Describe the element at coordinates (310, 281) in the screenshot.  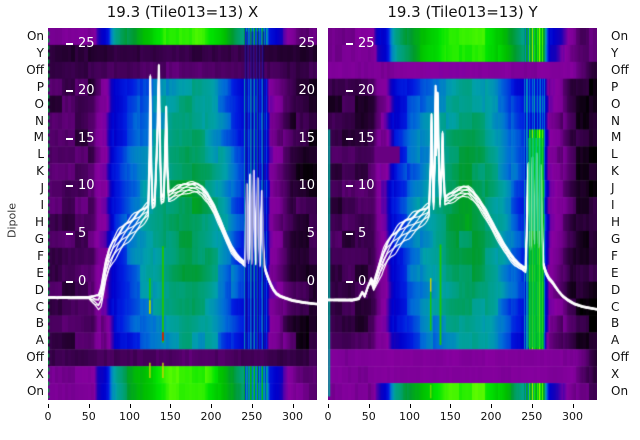
I see `inner-tick-label-right: 0` at that location.